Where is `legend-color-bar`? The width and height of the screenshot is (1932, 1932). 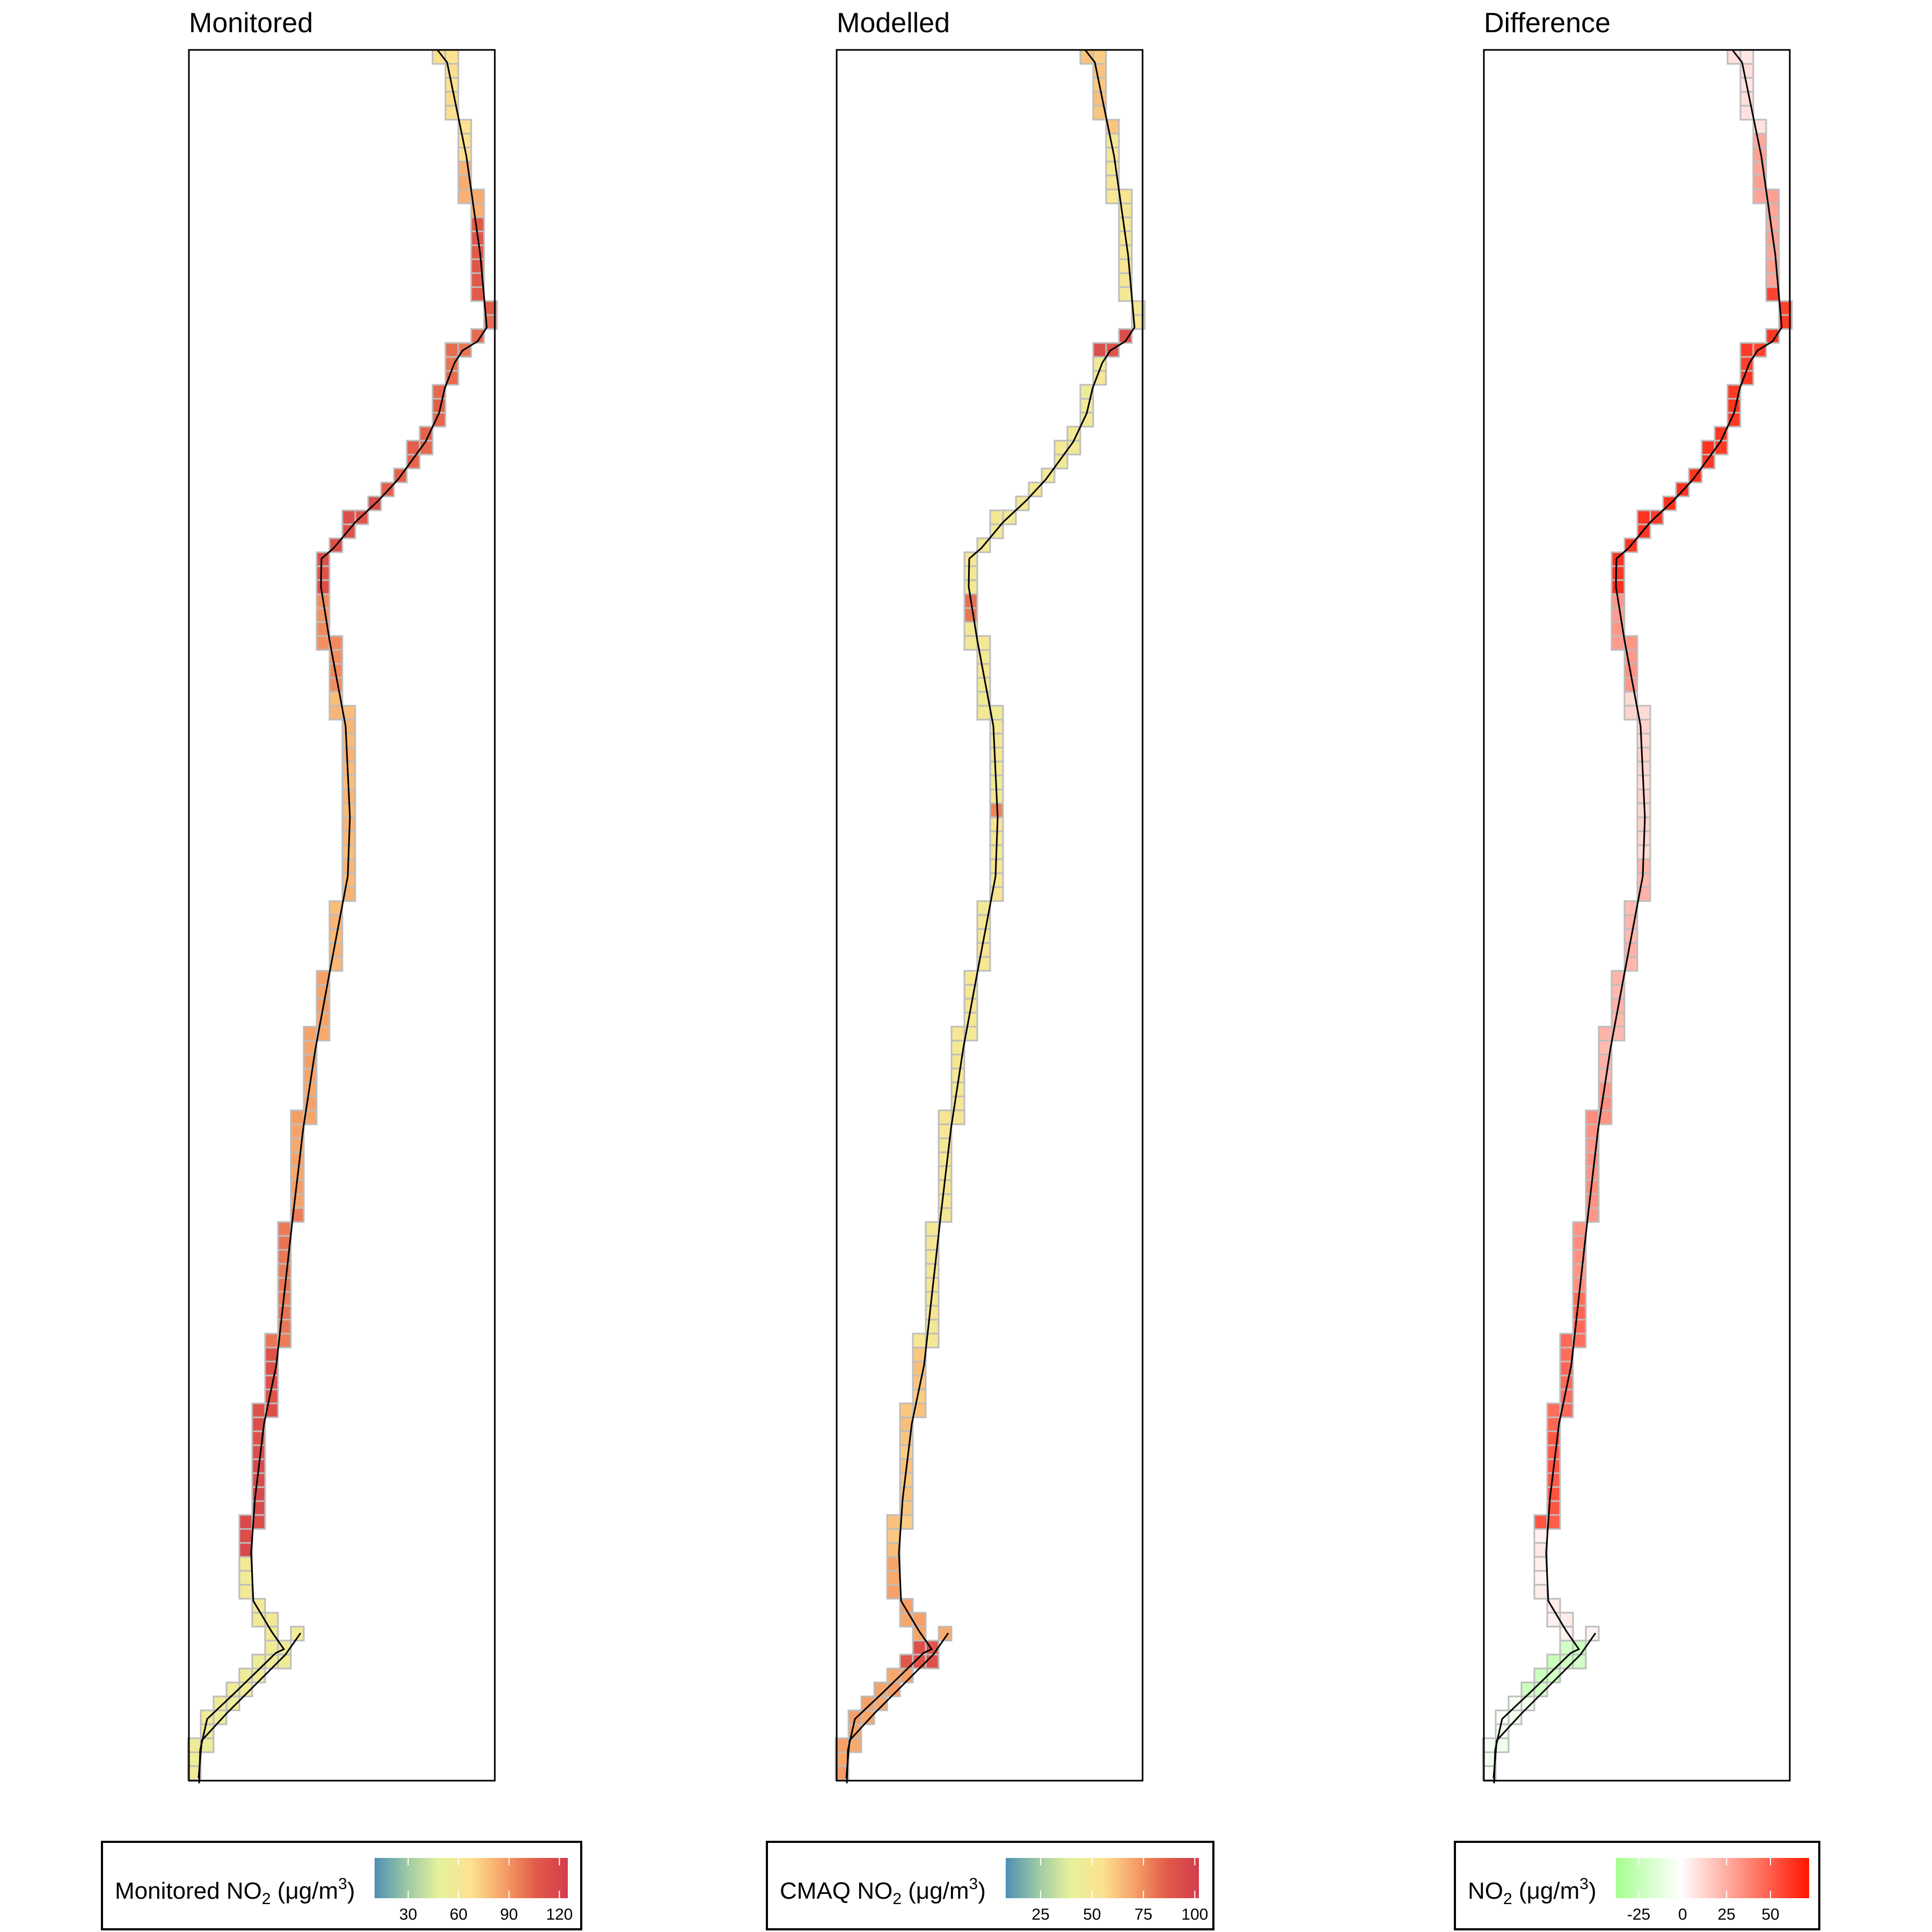
legend-color-bar is located at coordinates (471, 1878).